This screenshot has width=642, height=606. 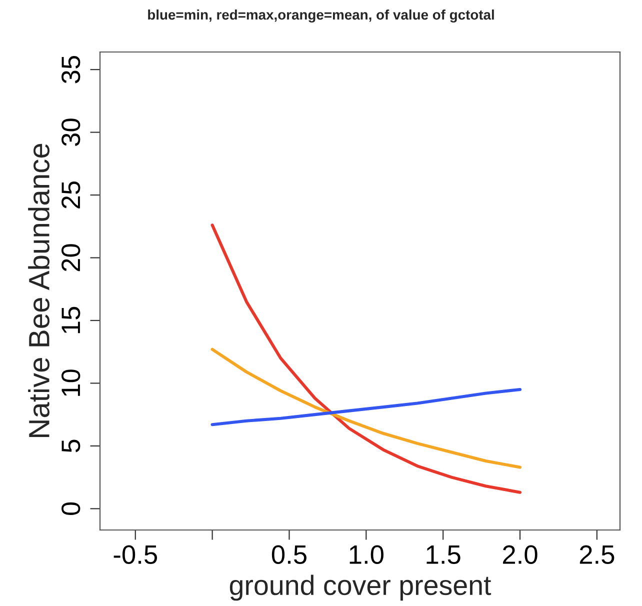 I want to click on y-tick-label: 0, so click(x=71, y=508).